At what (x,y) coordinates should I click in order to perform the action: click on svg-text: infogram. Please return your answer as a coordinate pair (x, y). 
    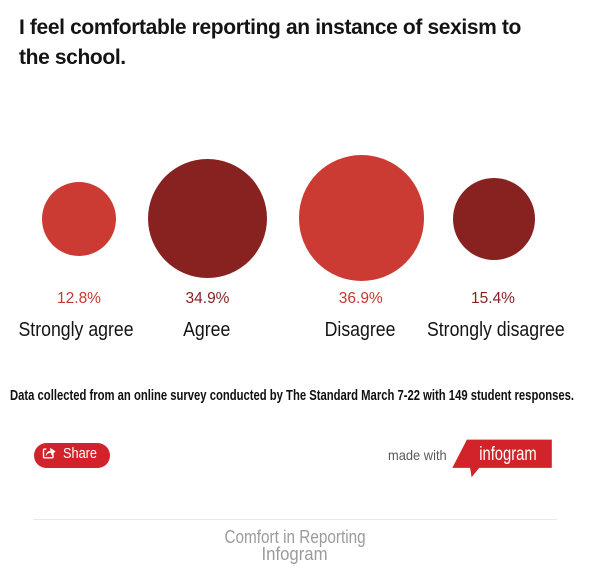
    Looking at the image, I should click on (508, 454).